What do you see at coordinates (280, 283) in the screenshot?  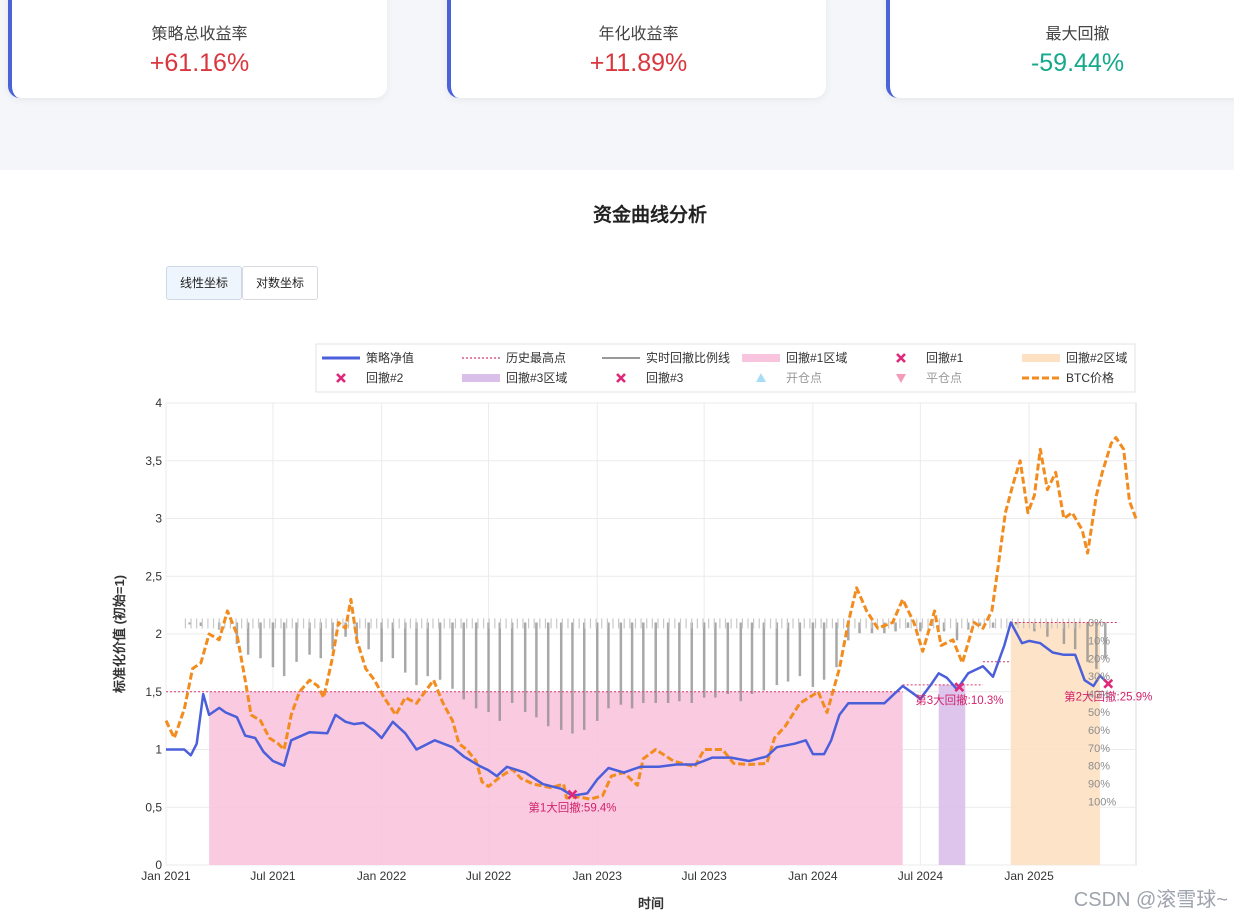 I see `log-scale-button: 对数坐标` at bounding box center [280, 283].